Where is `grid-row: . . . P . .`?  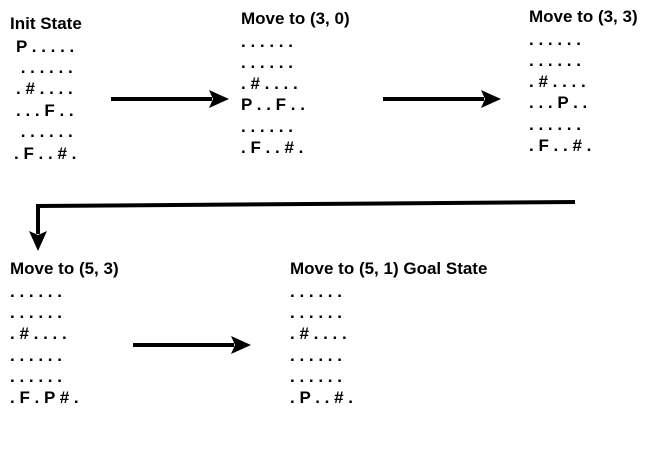
grid-row: . . . P . . is located at coordinates (558, 102).